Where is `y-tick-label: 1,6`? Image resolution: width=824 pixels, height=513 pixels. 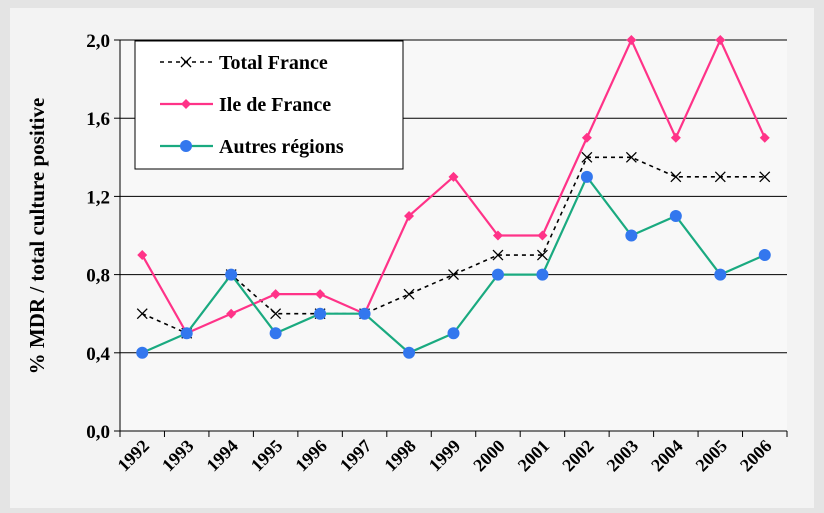 y-tick-label: 1,6 is located at coordinates (98, 119).